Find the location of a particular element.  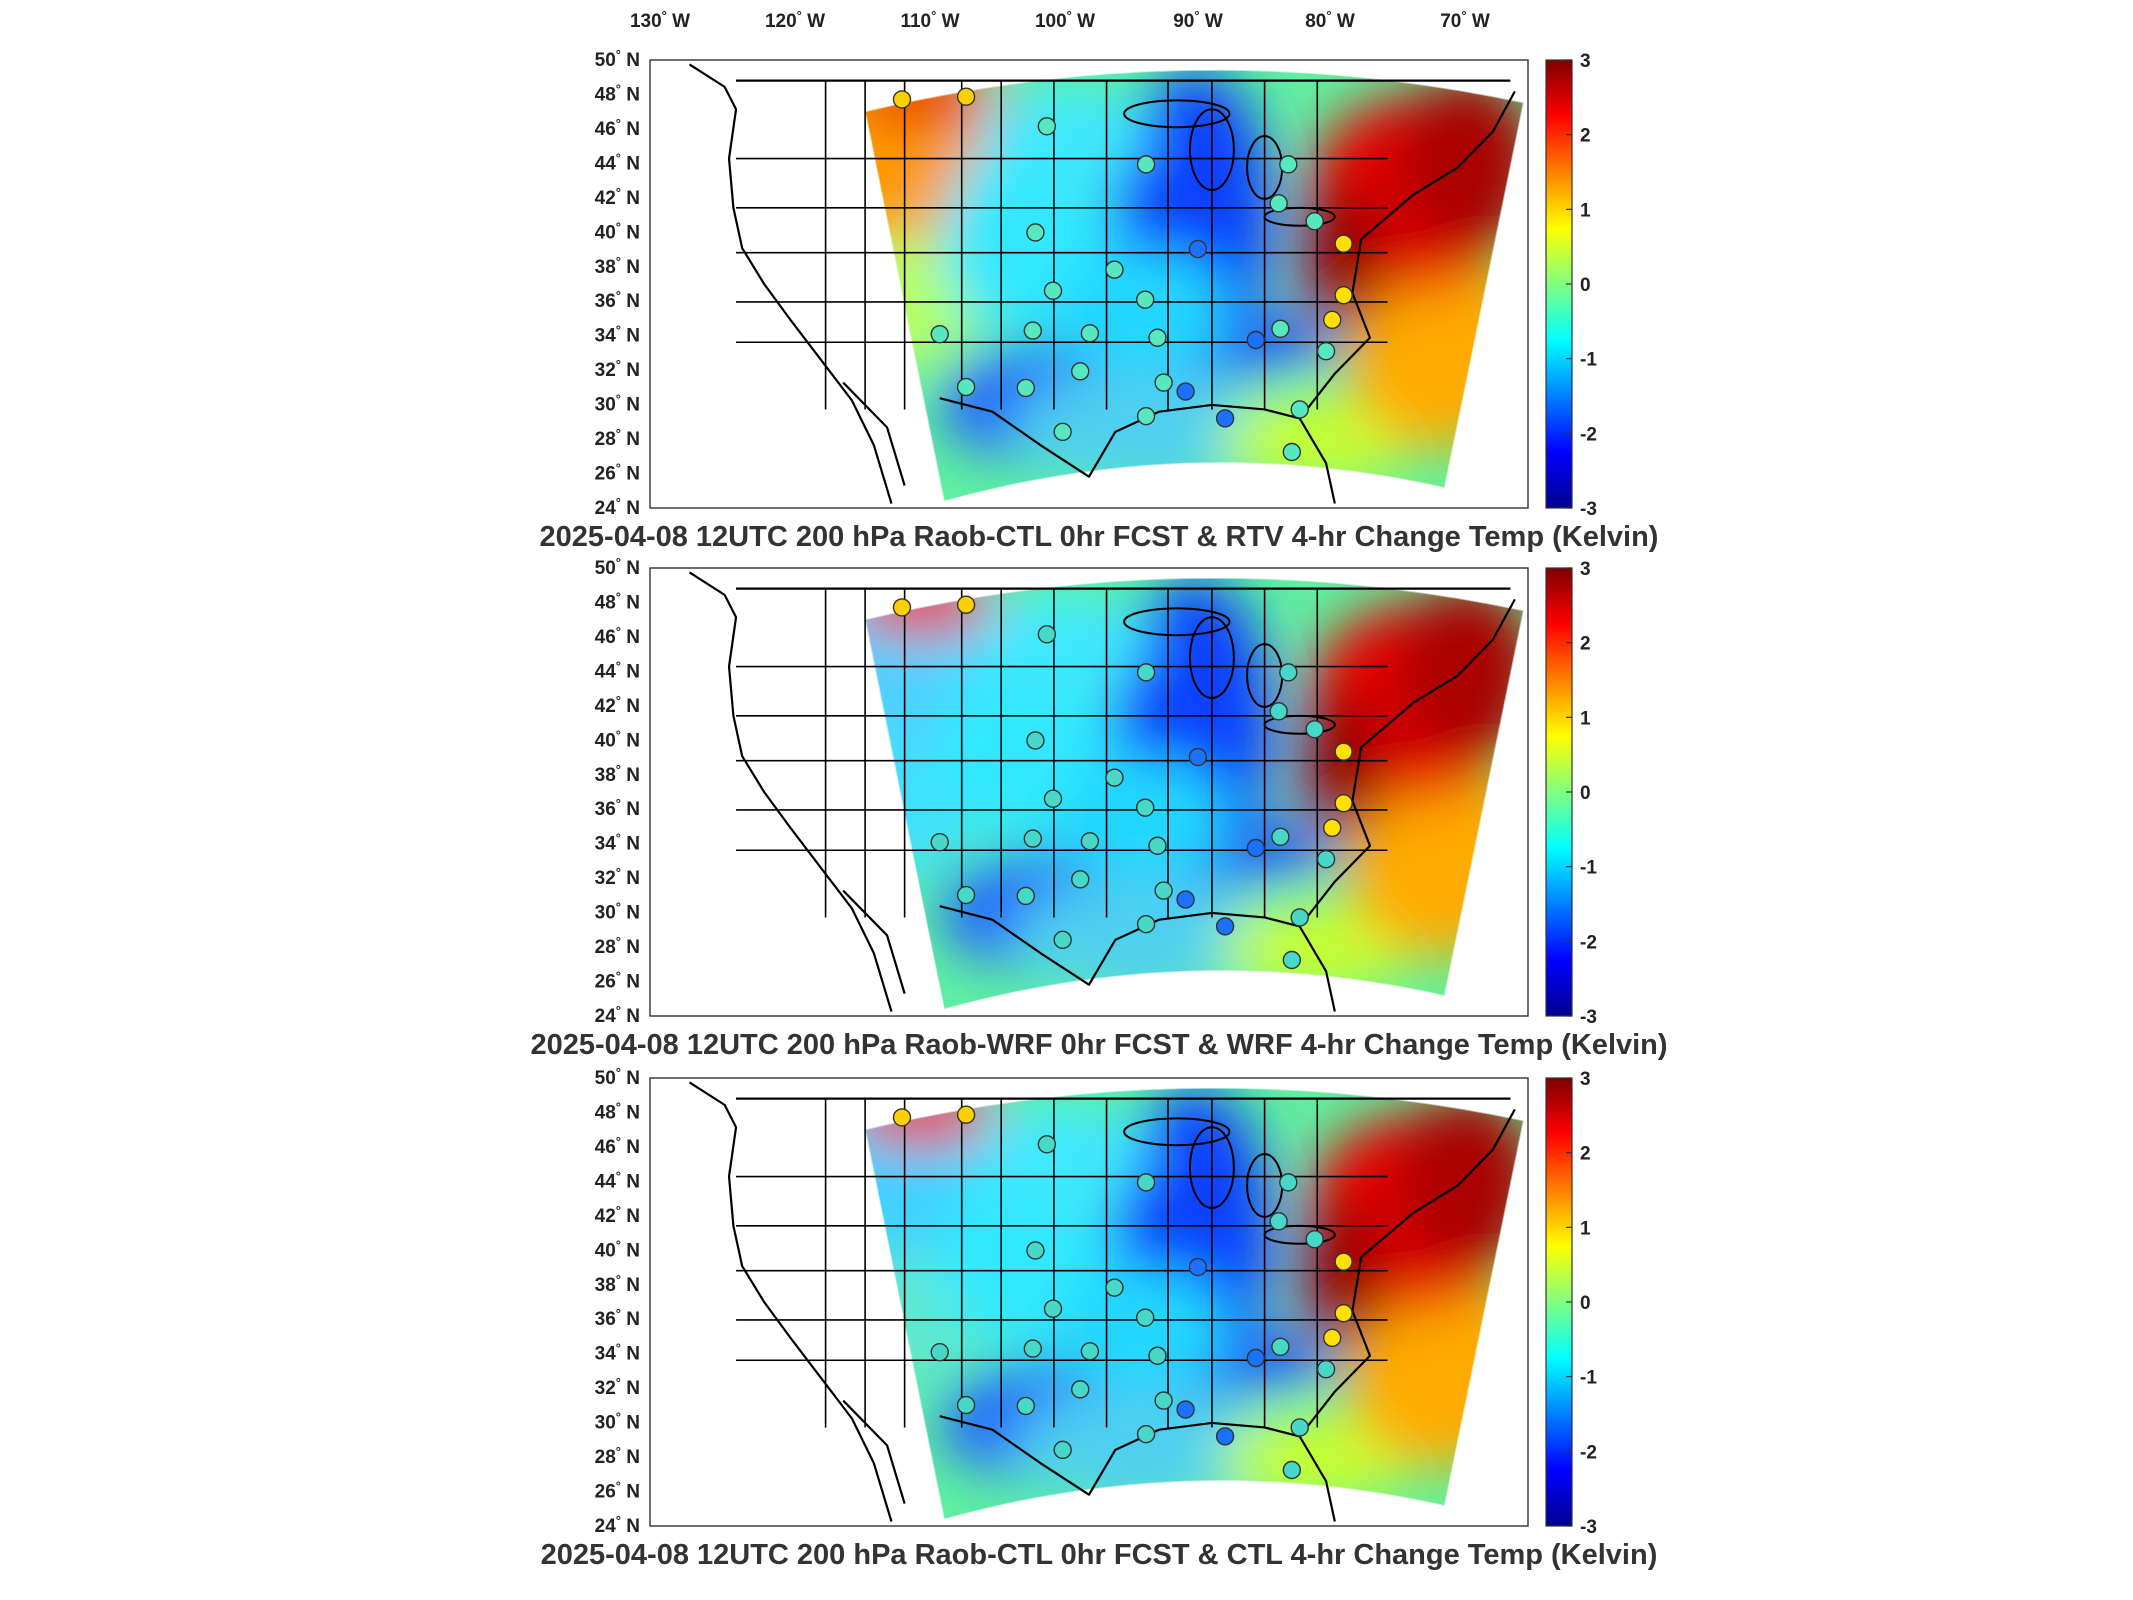

baja-coastline is located at coordinates (874, 1451).